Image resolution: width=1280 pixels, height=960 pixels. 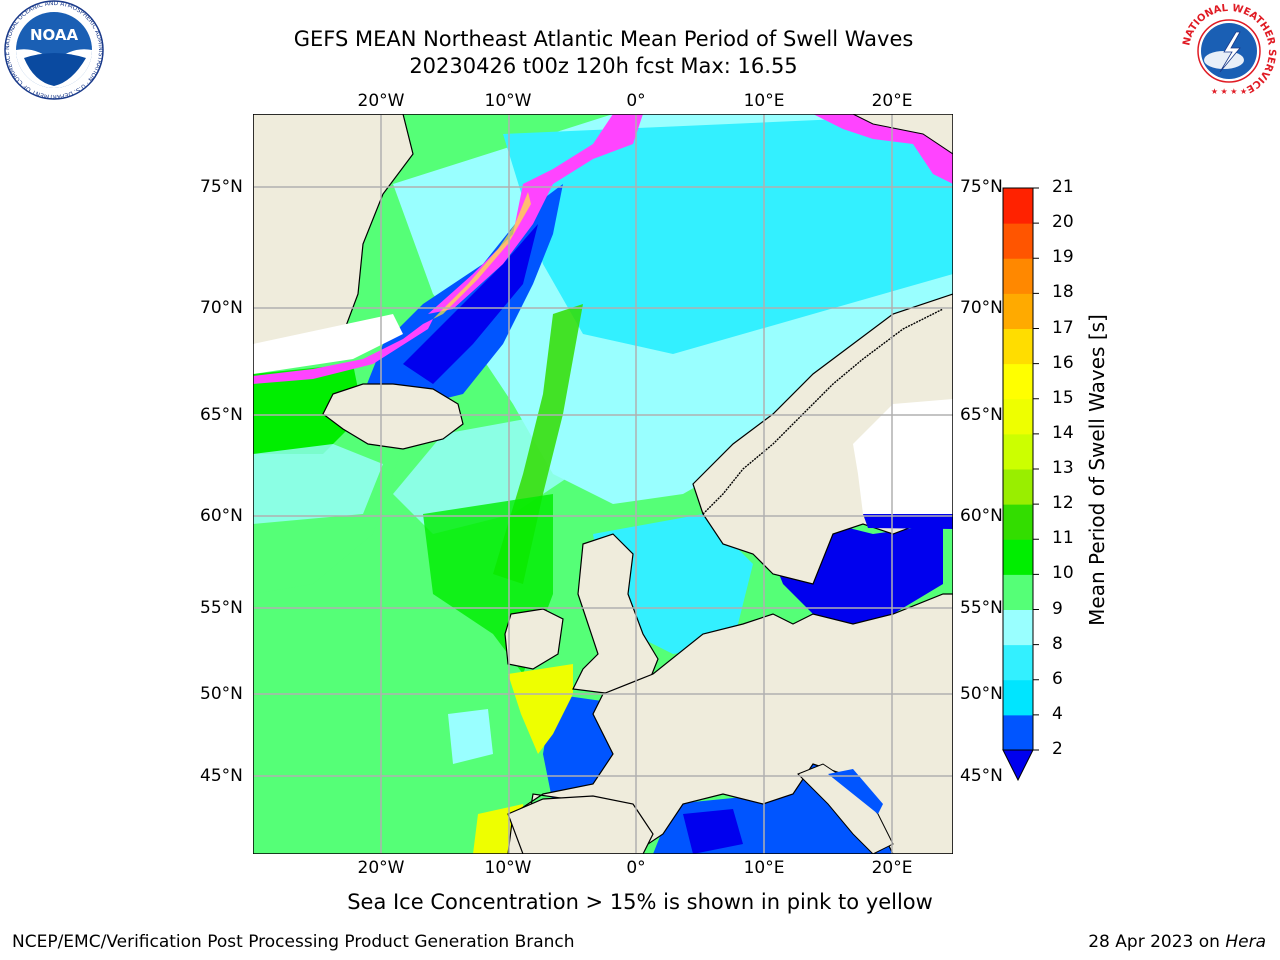 What do you see at coordinates (221, 415) in the screenshot?
I see `lat-label-left-65n: 65°N` at bounding box center [221, 415].